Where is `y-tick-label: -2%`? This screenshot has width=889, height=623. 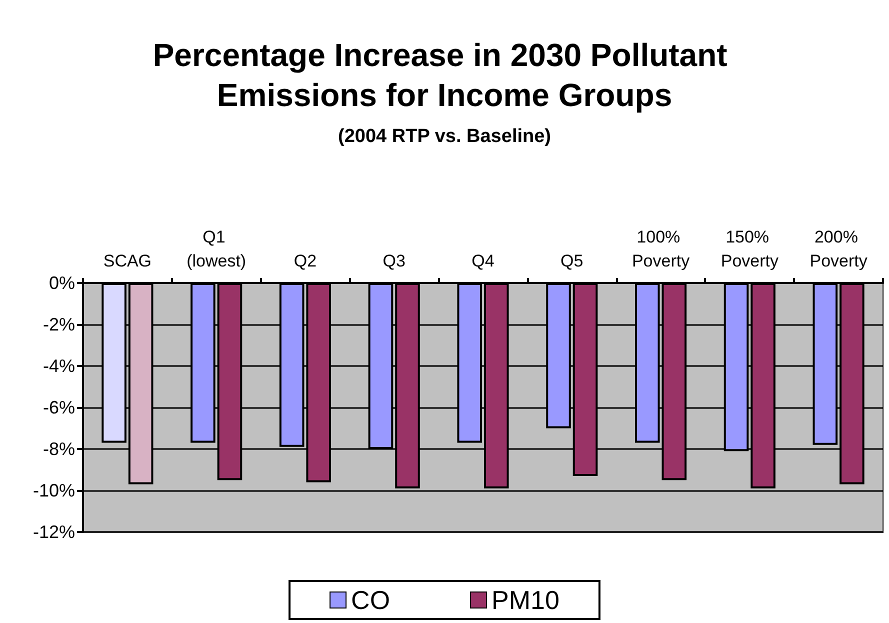
y-tick-label: -2% is located at coordinates (58, 324).